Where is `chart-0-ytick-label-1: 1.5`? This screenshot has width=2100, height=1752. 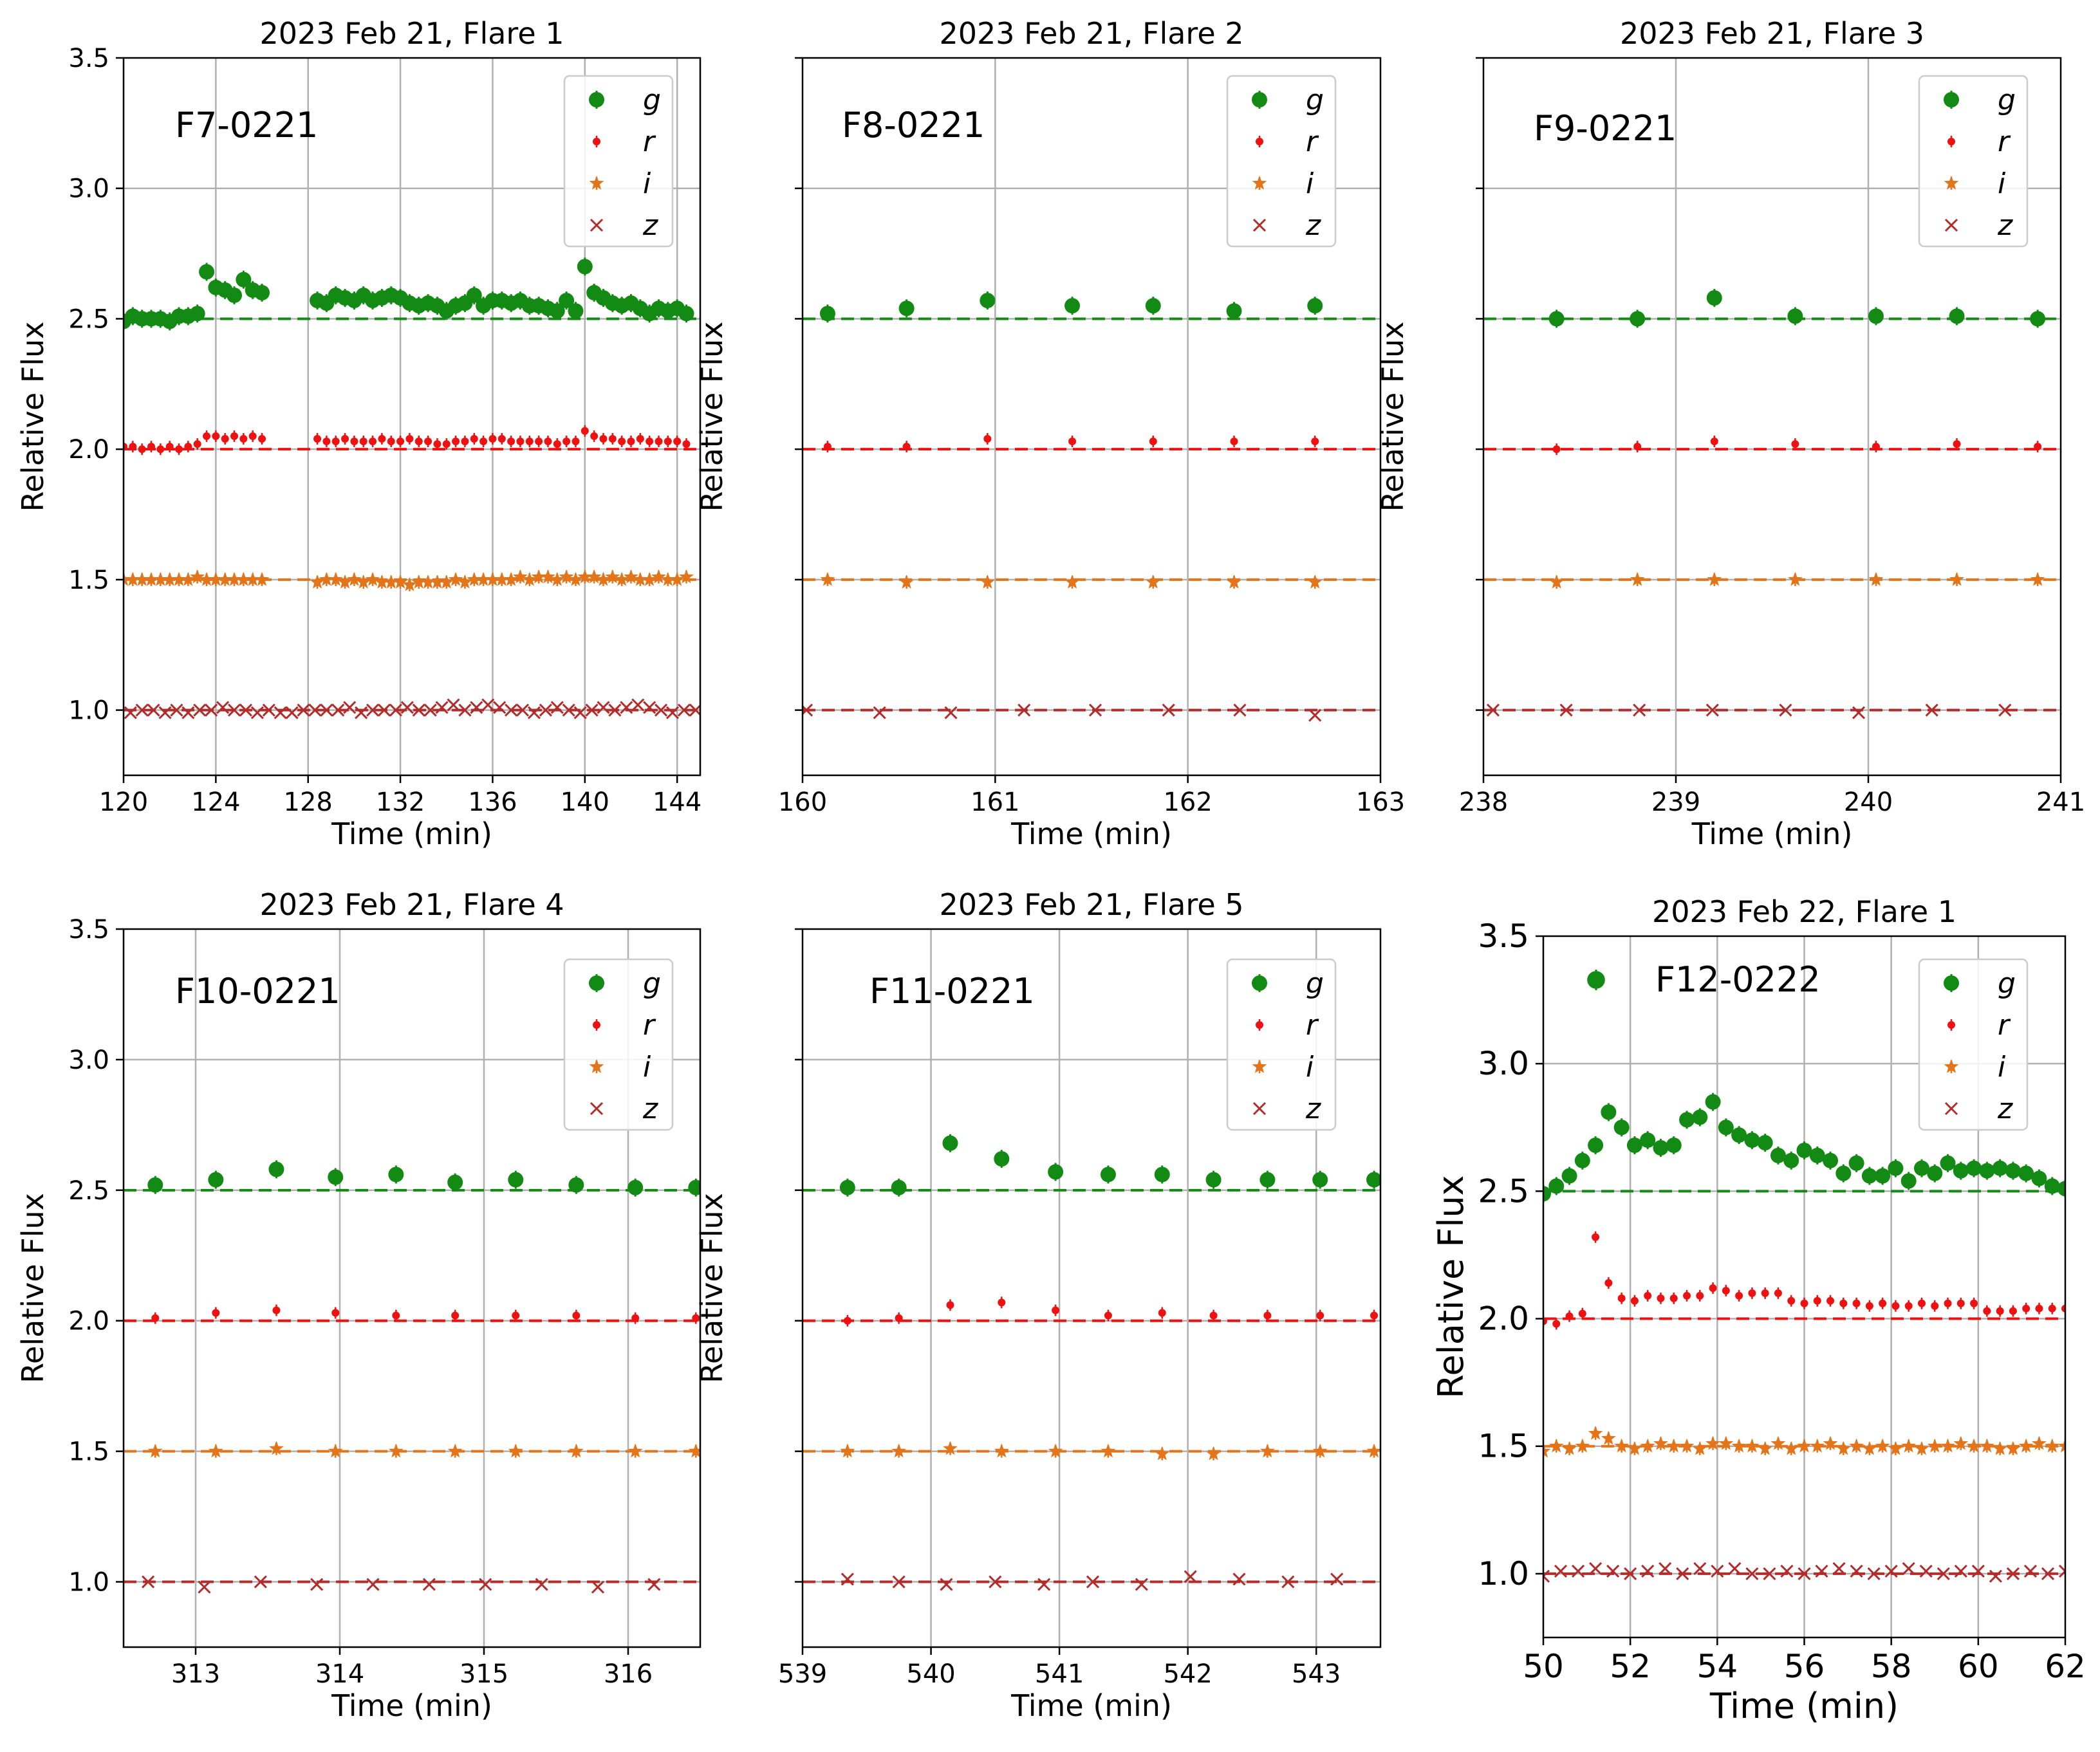 chart-0-ytick-label-1: 1.5 is located at coordinates (88, 580).